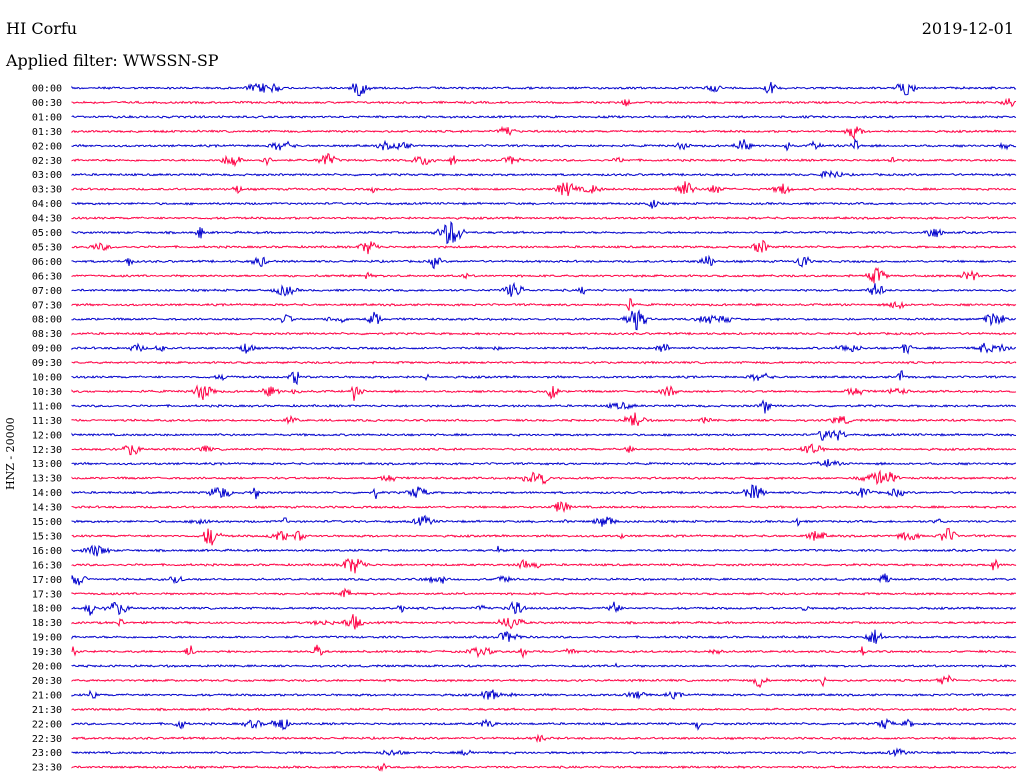  Describe the element at coordinates (47, 609) in the screenshot. I see `row-time-label: 18:00` at that location.